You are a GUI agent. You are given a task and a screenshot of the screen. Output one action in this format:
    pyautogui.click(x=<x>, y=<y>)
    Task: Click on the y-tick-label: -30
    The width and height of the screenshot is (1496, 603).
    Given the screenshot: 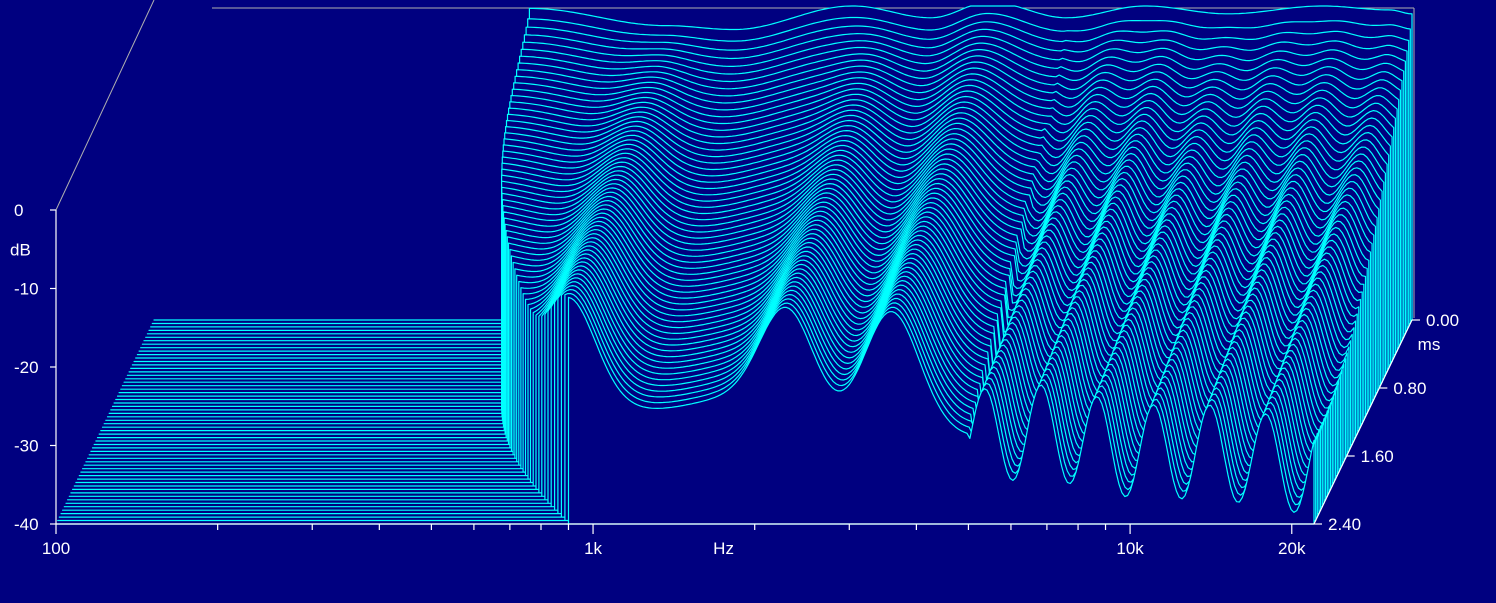 What is the action you would take?
    pyautogui.click(x=26, y=446)
    